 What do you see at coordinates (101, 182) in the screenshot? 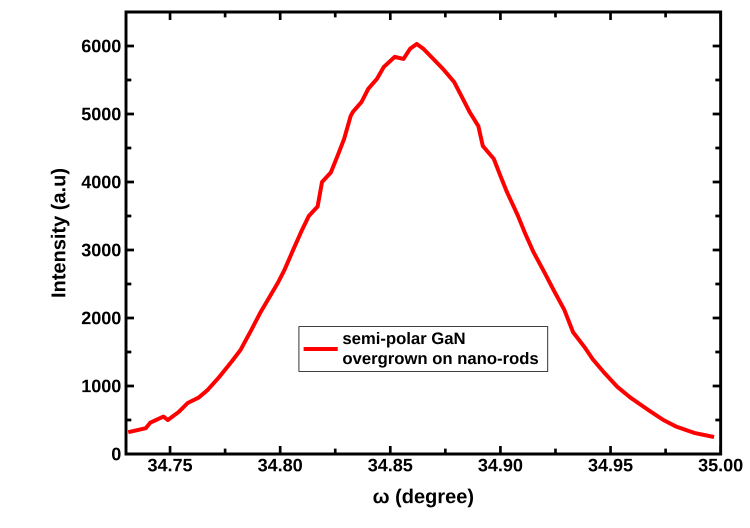
I see `y-tick-label: 4000` at bounding box center [101, 182].